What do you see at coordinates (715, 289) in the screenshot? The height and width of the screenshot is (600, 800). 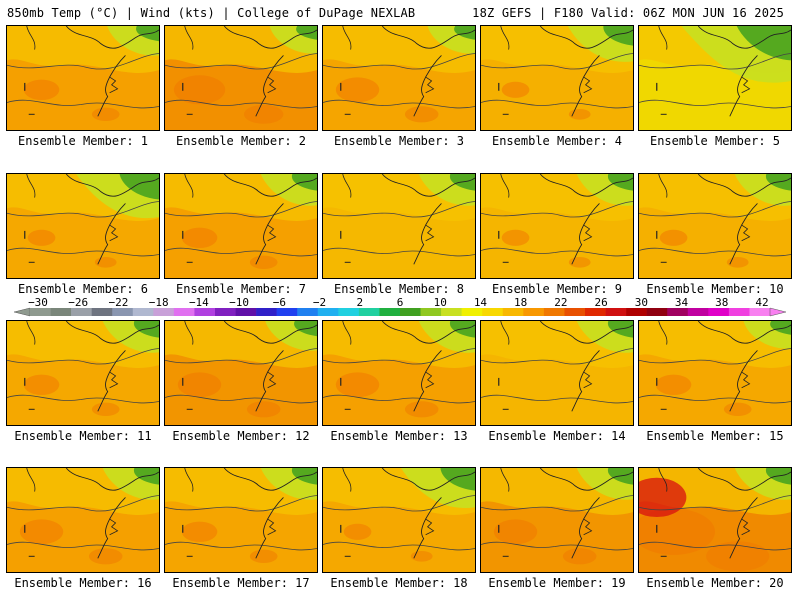 I see `ensemble-member-caption: Ensemble Member: 10` at bounding box center [715, 289].